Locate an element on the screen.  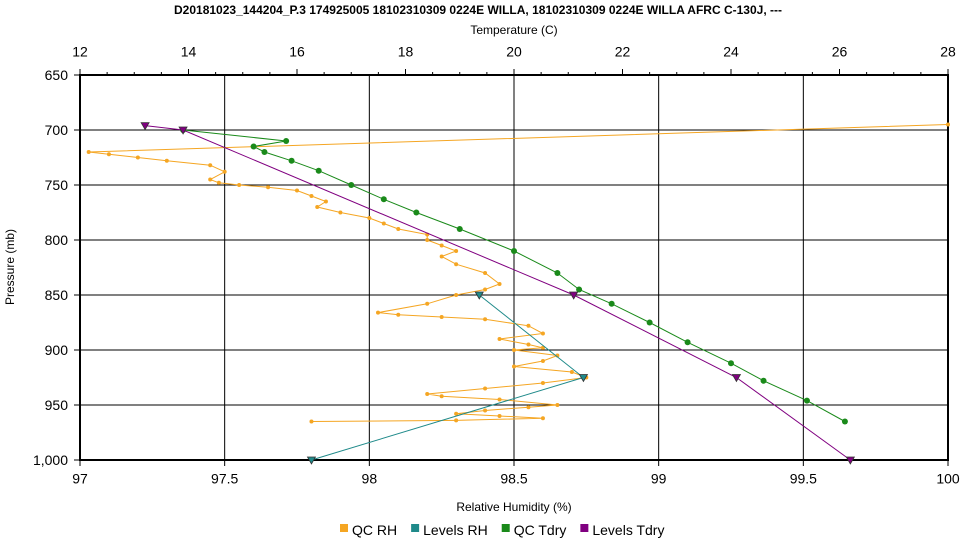
legend-label: QC RH is located at coordinates (374, 530).